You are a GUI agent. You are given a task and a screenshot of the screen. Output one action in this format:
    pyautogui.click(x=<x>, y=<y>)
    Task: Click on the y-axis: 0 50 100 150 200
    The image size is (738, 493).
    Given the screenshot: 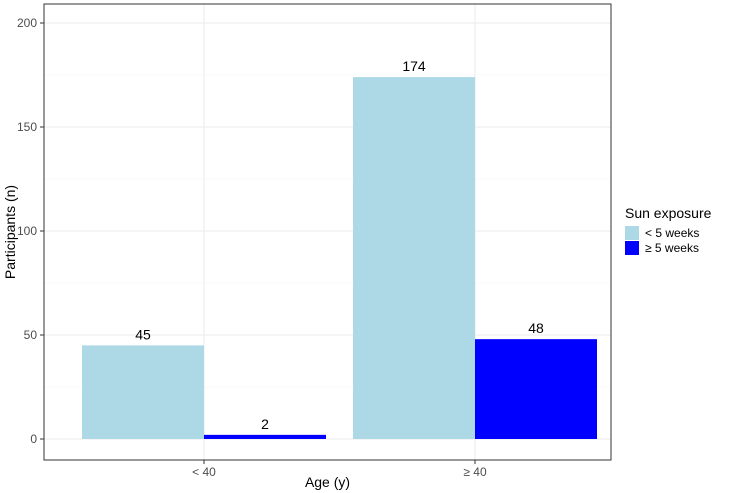 What is the action you would take?
    pyautogui.click(x=30, y=231)
    